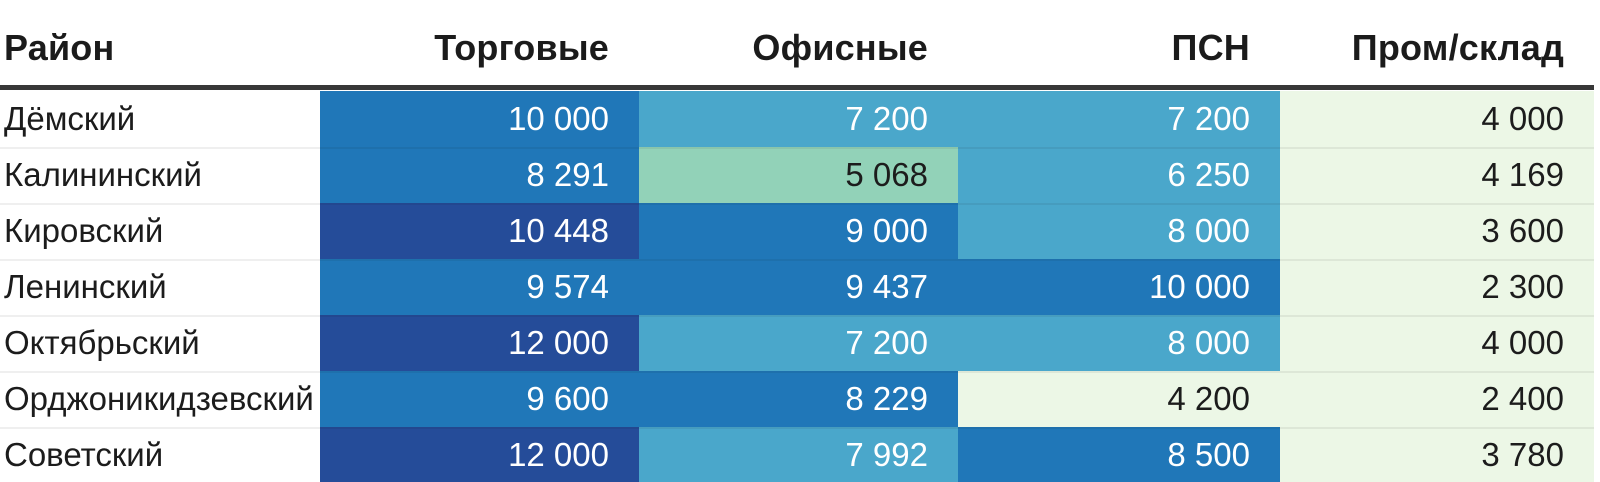 The image size is (1600, 482). I want to click on value-cell: 8 500, so click(1119, 454).